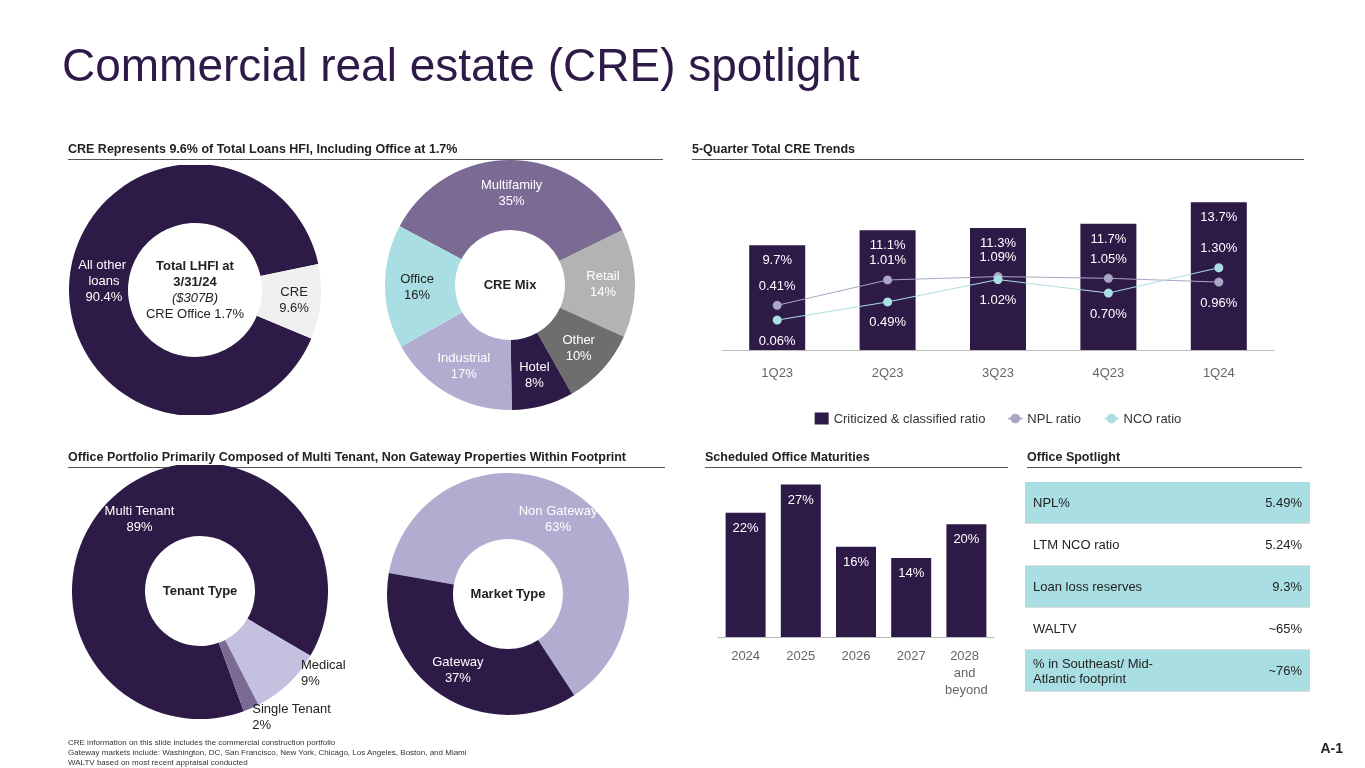 The width and height of the screenshot is (1365, 768). Describe the element at coordinates (1219, 248) in the screenshot. I see `data-label: 1.30%` at that location.